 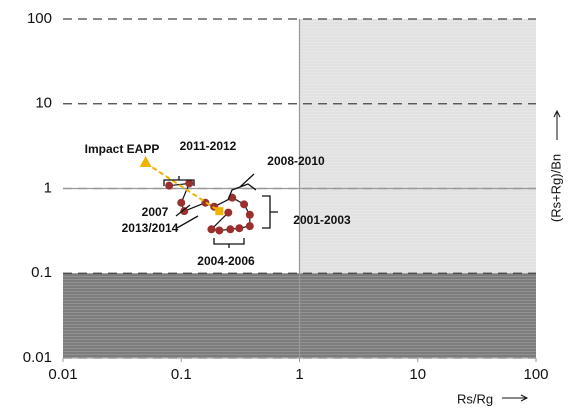 What do you see at coordinates (299, 374) in the screenshot?
I see `x-tick-label: 1` at bounding box center [299, 374].